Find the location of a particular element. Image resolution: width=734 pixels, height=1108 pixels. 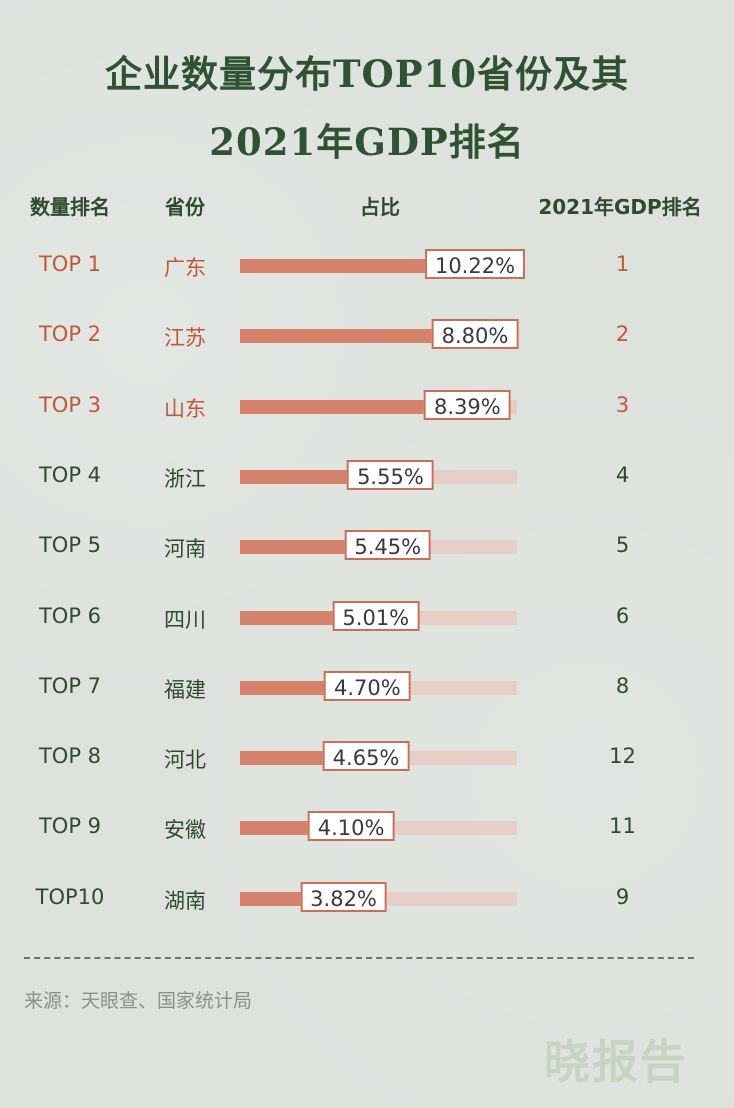

header-province: 省份 is located at coordinates (185, 207).